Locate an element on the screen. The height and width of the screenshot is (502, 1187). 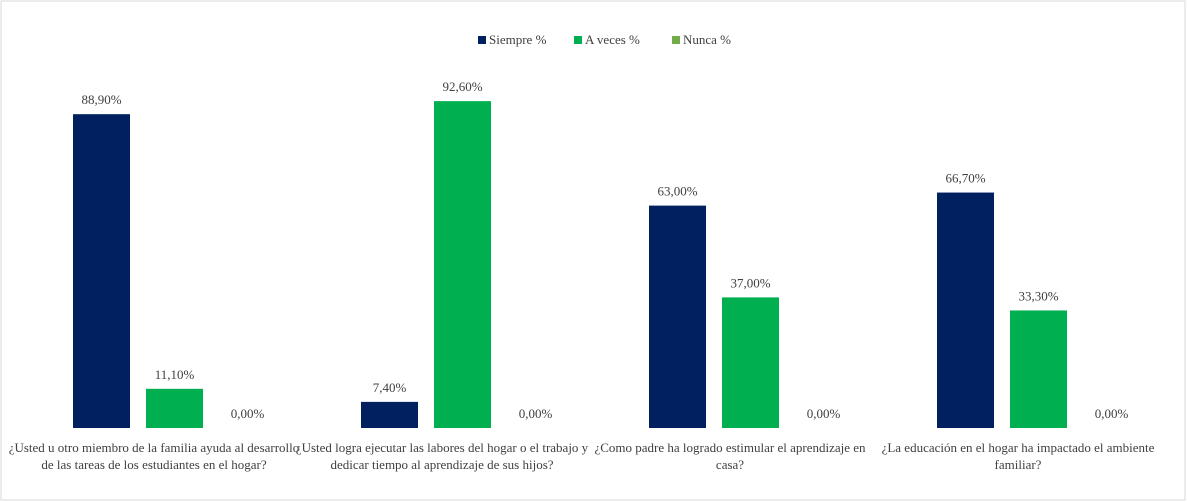
data-label: 63,00% is located at coordinates (677, 191).